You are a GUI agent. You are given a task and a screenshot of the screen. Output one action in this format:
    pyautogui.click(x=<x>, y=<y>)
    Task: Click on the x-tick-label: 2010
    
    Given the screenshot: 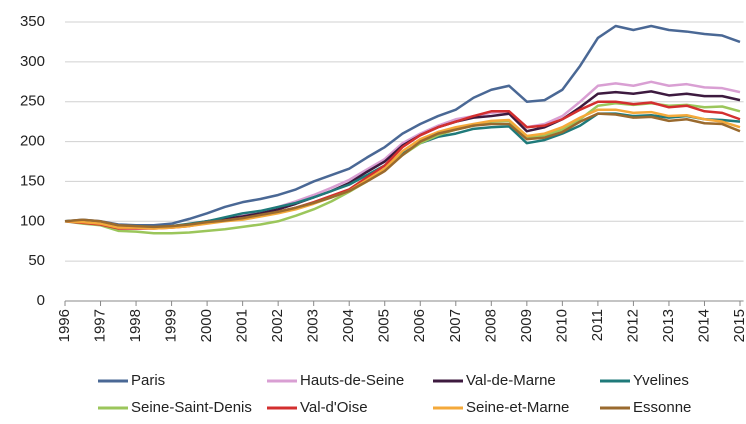 What is the action you would take?
    pyautogui.click(x=561, y=325)
    